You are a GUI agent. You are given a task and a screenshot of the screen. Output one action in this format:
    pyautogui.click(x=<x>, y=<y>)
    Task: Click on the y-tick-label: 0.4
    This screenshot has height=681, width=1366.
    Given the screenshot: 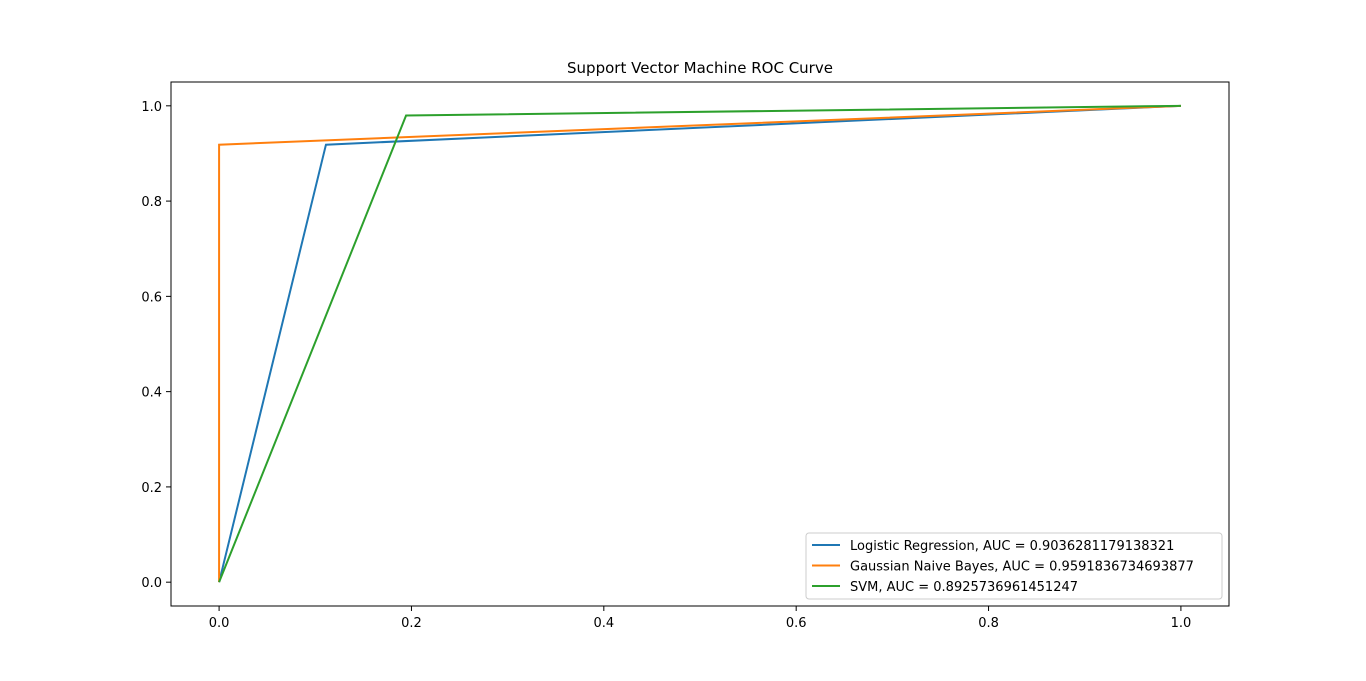 What is the action you would take?
    pyautogui.click(x=151, y=393)
    